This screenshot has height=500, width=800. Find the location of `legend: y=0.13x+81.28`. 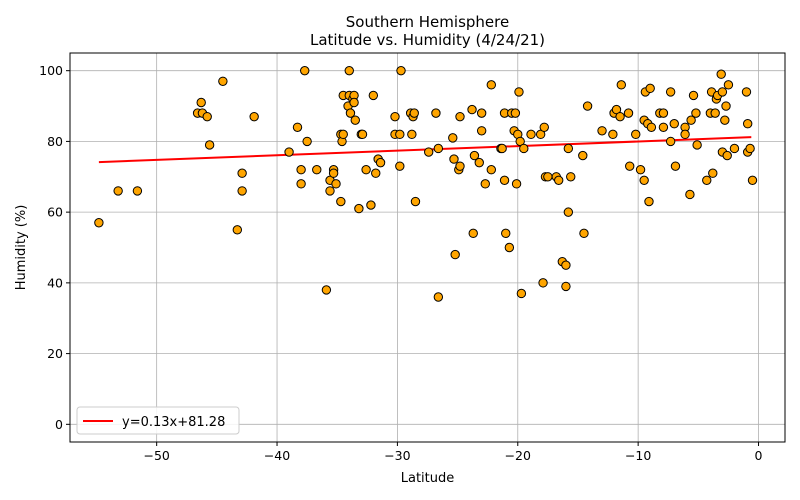

legend: y=0.13x+81.28 is located at coordinates (158, 420).